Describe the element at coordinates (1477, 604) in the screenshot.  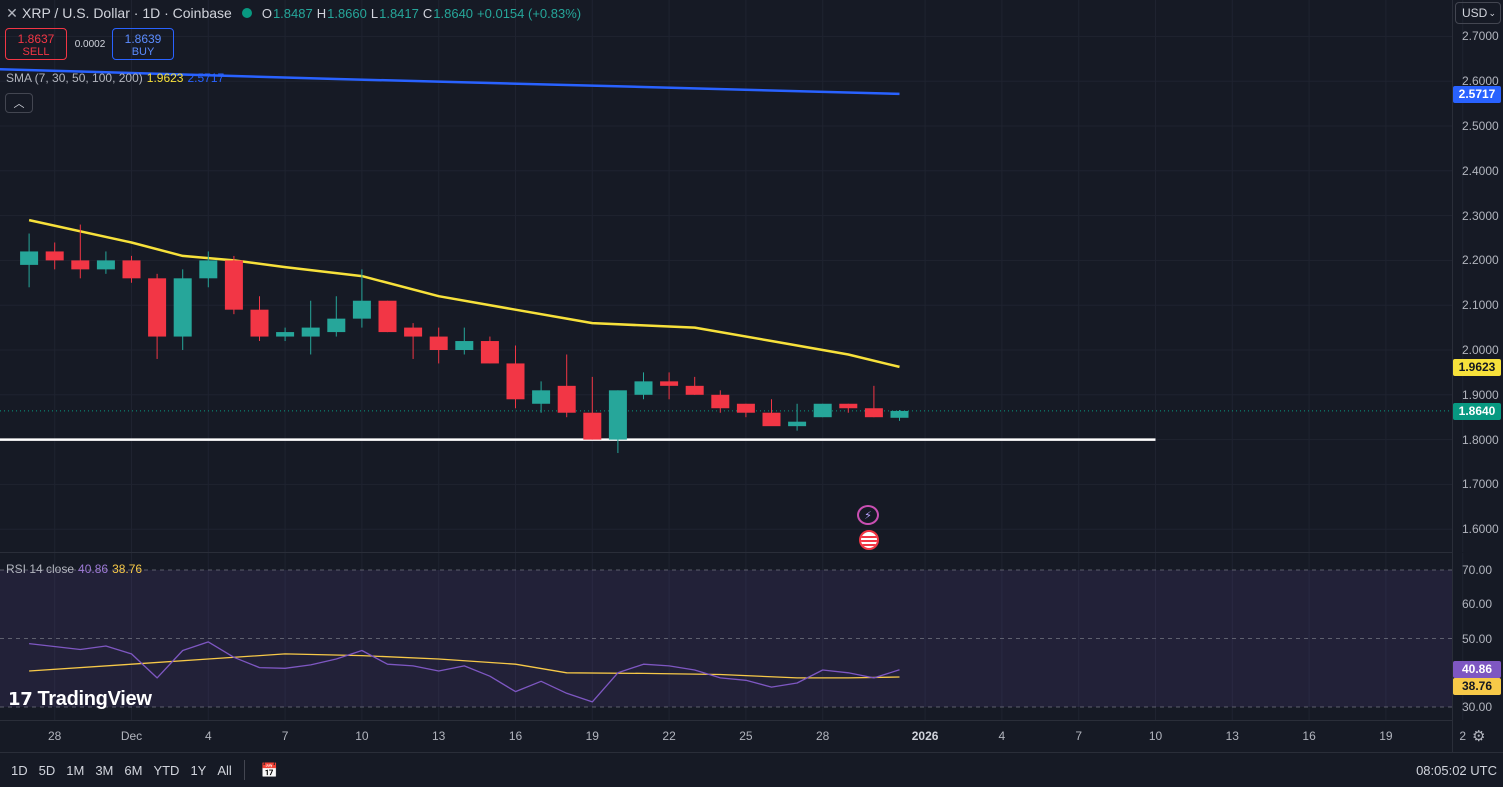
I see `rsi-tick-label: 60.00` at that location.